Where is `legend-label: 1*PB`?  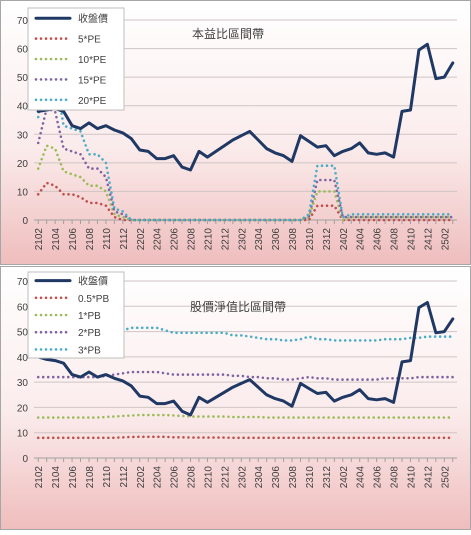 legend-label: 1*PB is located at coordinates (89, 316).